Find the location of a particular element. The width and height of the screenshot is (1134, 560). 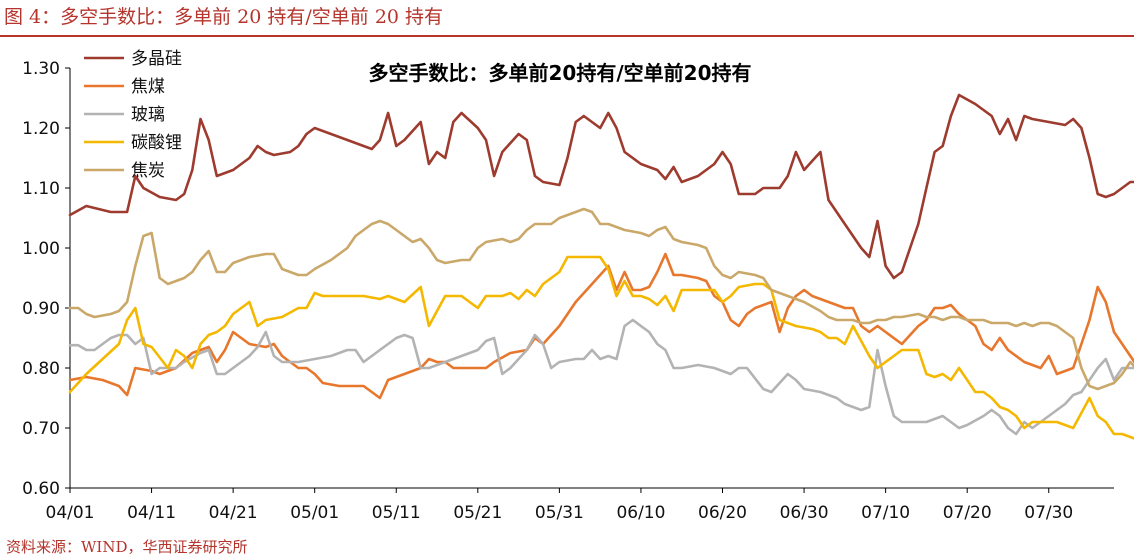

x-tick-label: 05/01 is located at coordinates (314, 513).